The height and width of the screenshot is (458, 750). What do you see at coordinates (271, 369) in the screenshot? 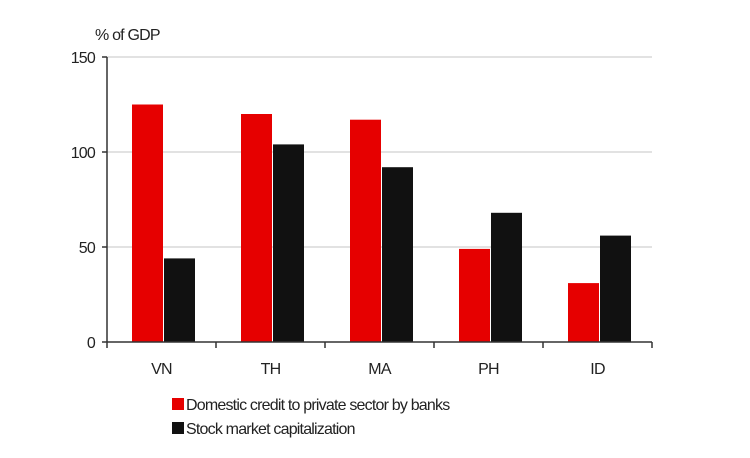
I see `x-tick-label: TH` at bounding box center [271, 369].